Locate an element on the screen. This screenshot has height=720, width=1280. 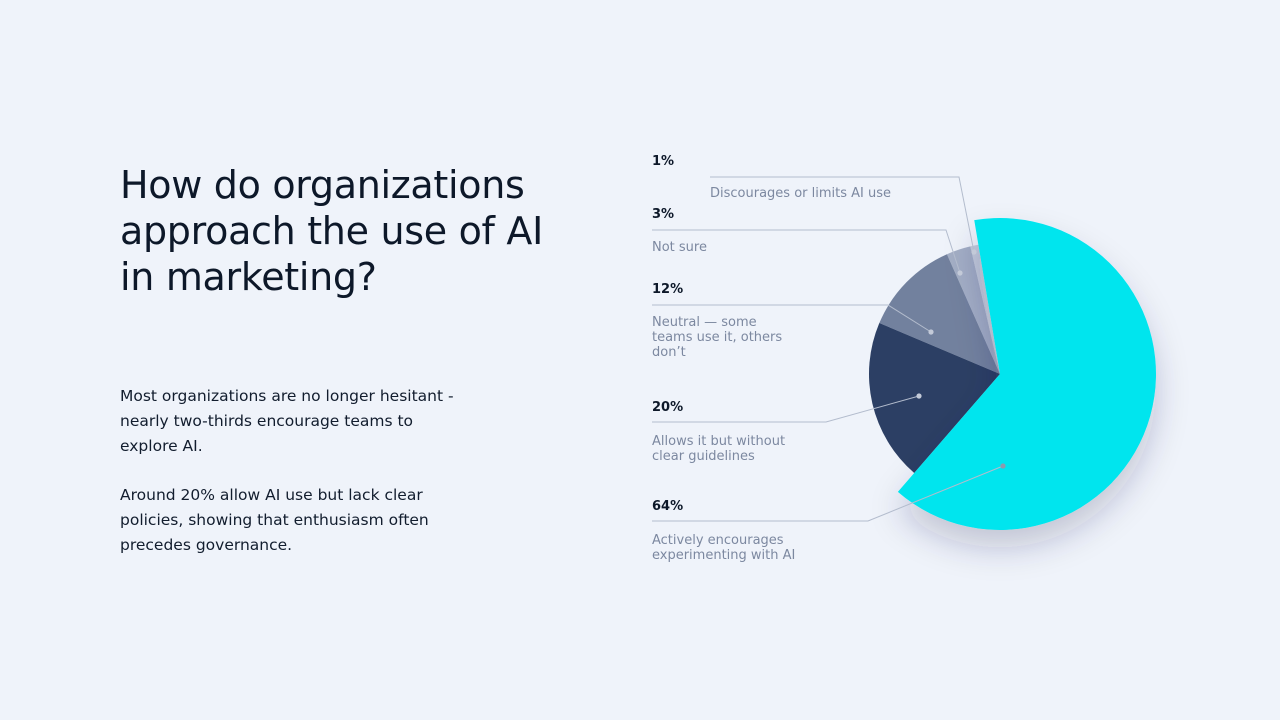
leader-line-allows is located at coordinates (786, 409).